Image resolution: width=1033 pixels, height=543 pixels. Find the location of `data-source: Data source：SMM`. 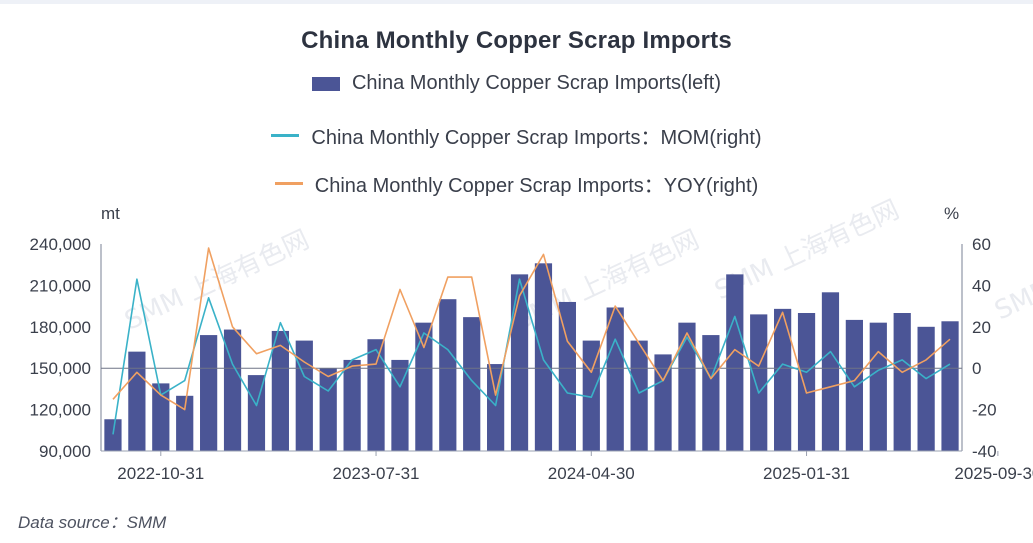

data-source: Data source：SMM is located at coordinates (92, 522).